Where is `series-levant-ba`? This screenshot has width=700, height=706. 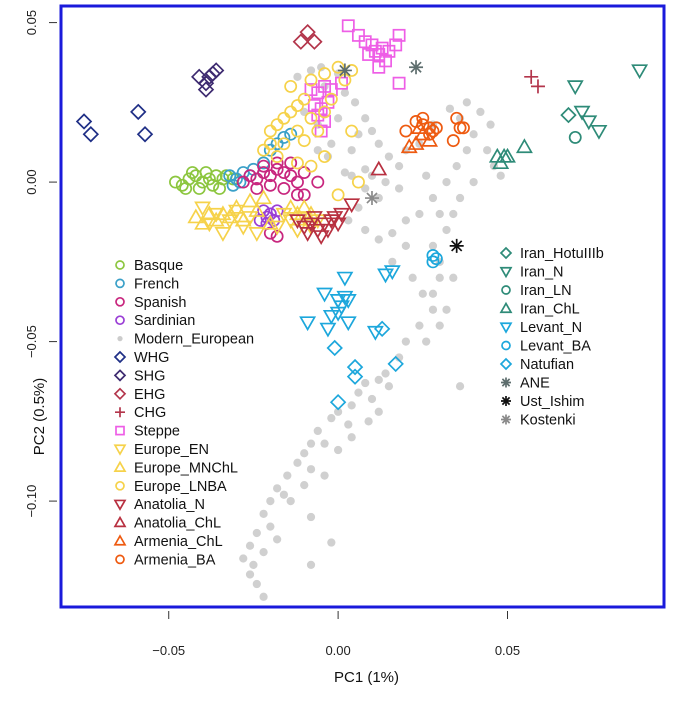
series-levant-ba is located at coordinates (434, 259).